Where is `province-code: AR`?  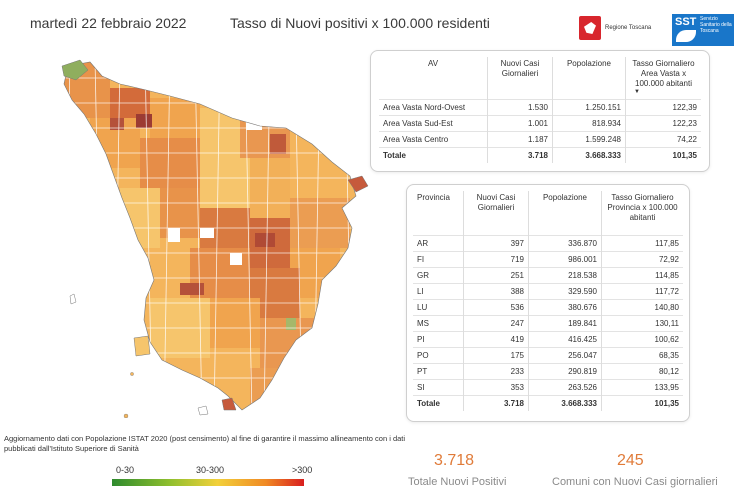
province-code: AR is located at coordinates (438, 243).